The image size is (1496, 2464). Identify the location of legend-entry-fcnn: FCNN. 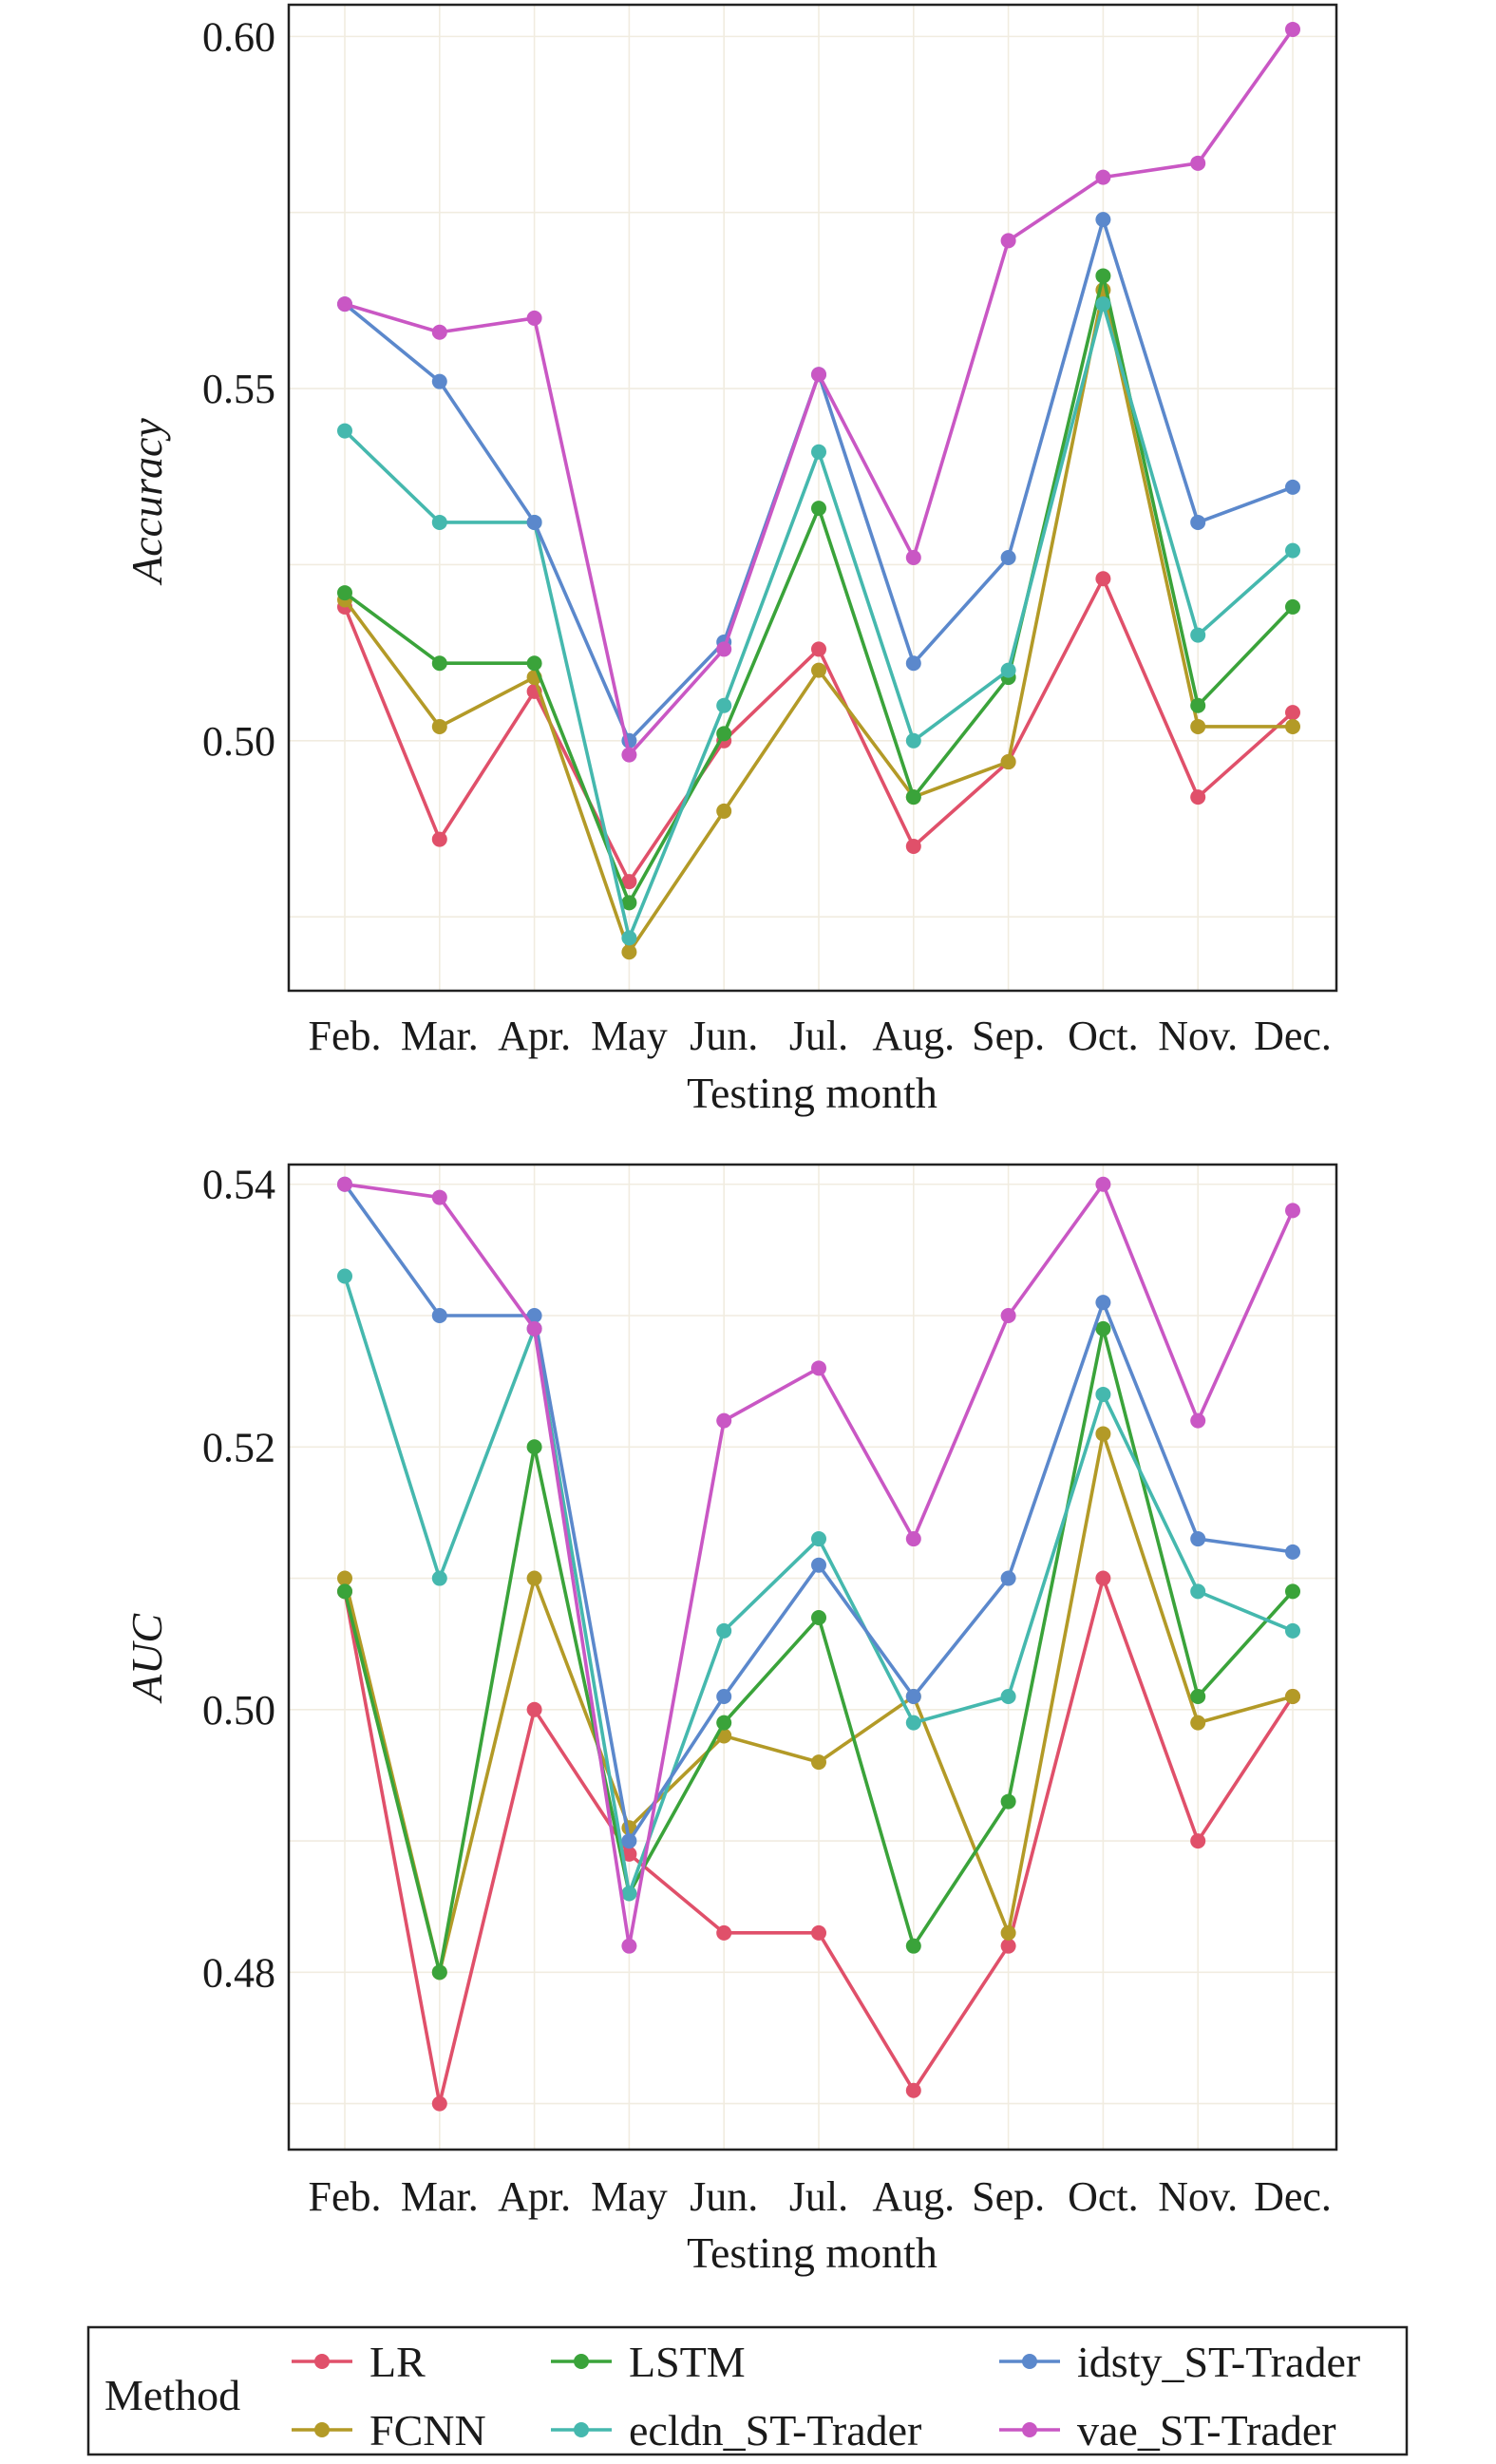
(389, 2430).